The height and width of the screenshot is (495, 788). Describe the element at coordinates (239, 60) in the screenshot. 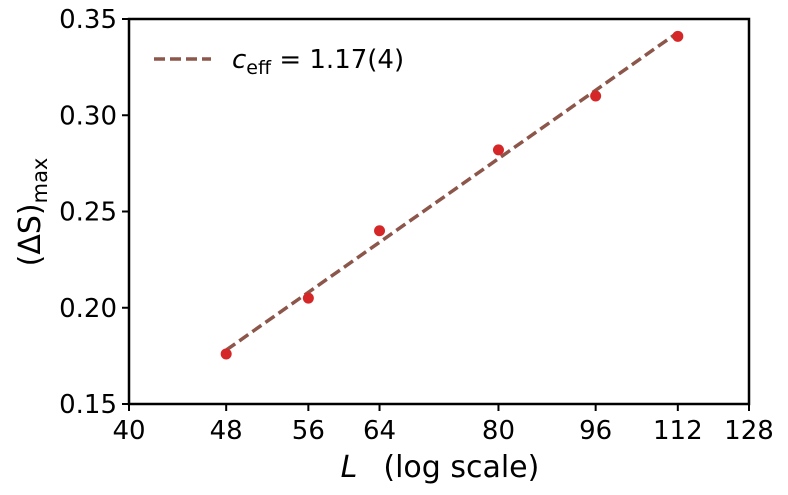

I see `legend-symbol: c` at that location.